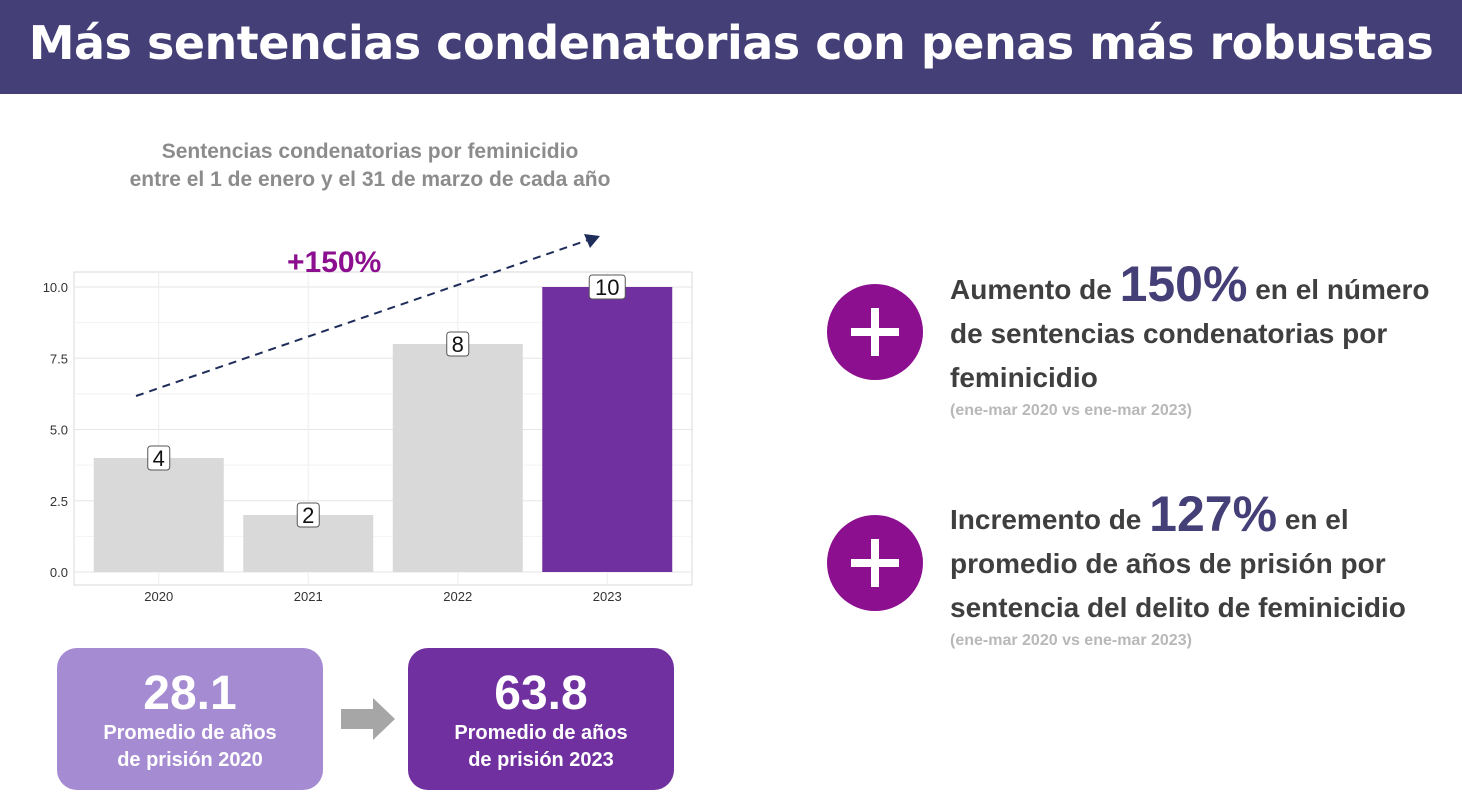 The image size is (1462, 804). I want to click on fact-prison-note: (ene-mar 2020 vs ene-mar 2023), so click(1206, 641).